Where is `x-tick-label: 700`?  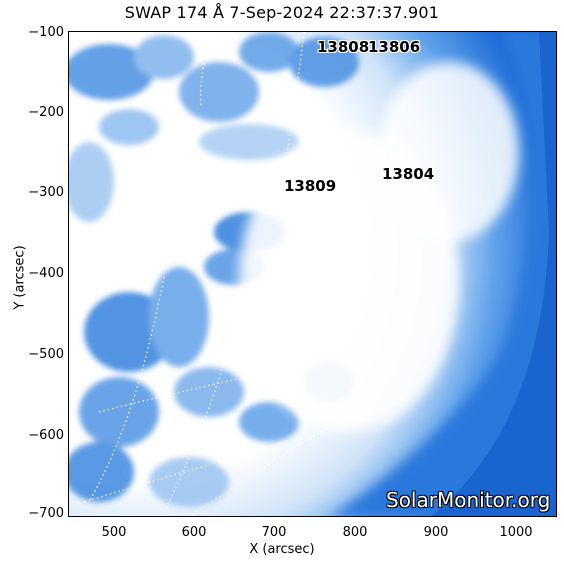
x-tick-label: 700 is located at coordinates (274, 532).